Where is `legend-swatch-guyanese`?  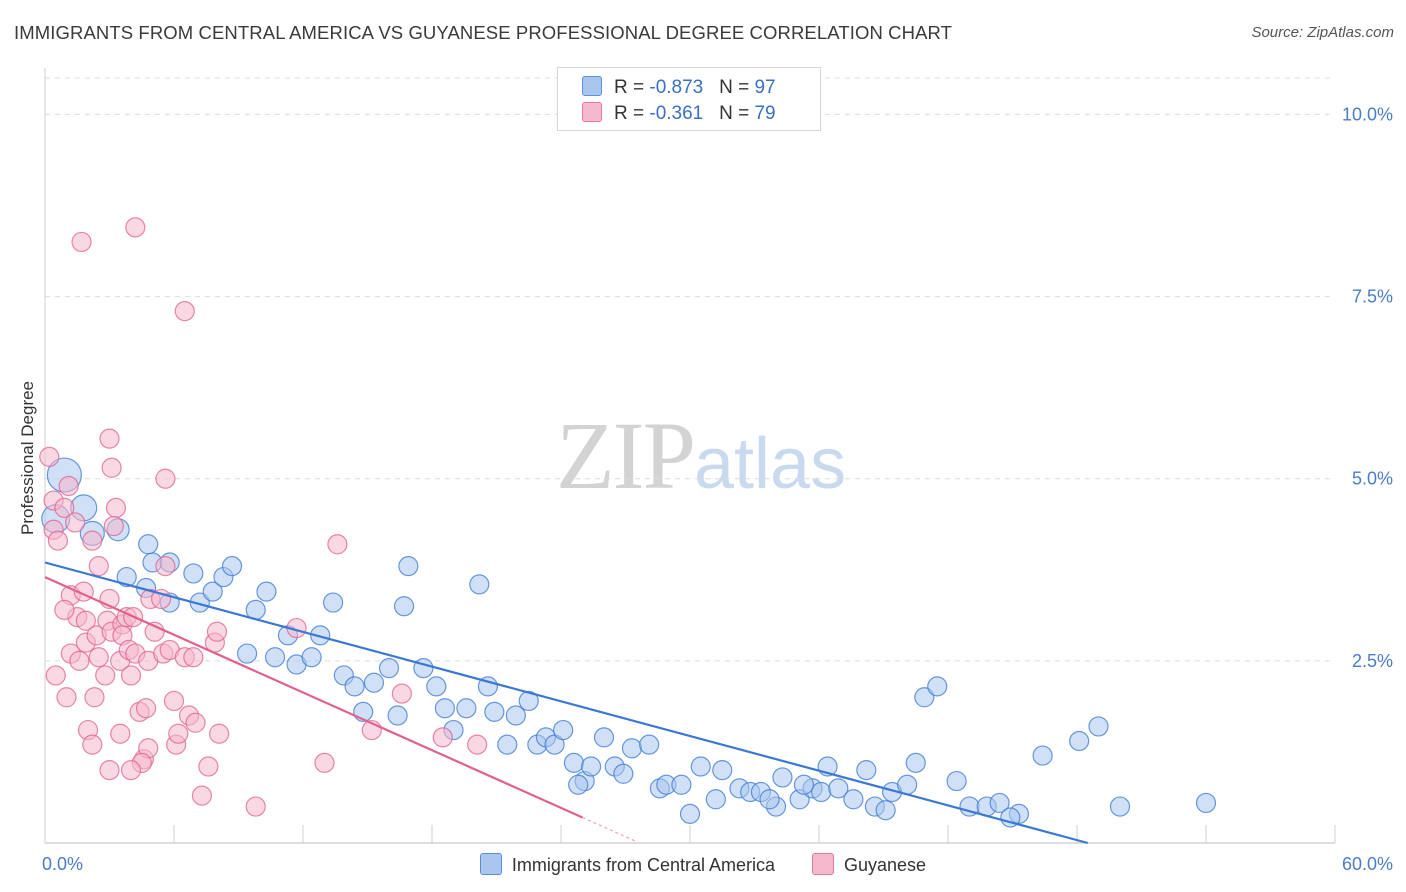
legend-swatch-guyanese is located at coordinates (592, 112).